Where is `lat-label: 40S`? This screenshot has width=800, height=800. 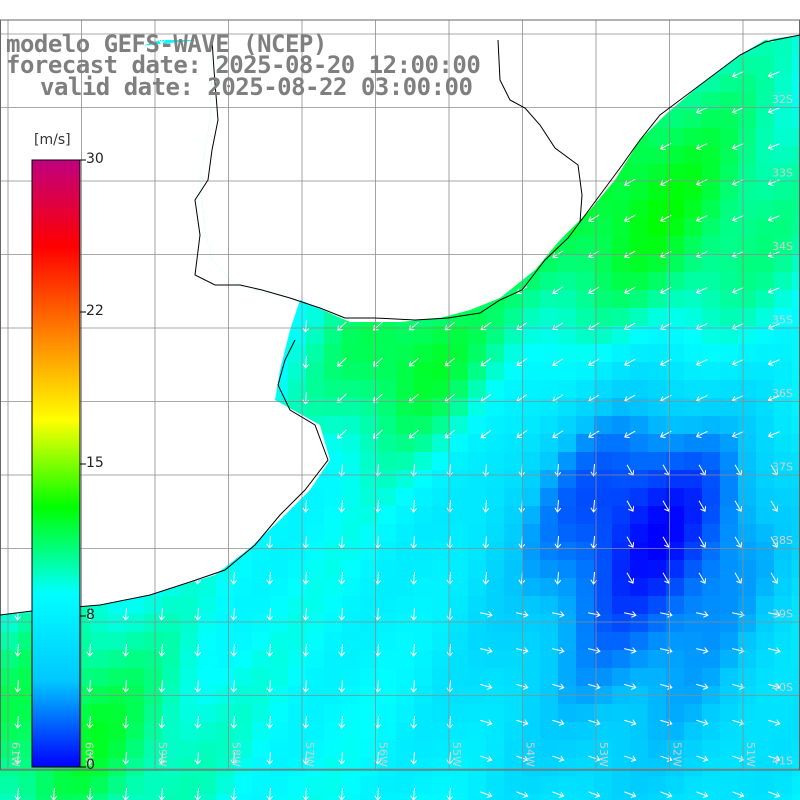 lat-label: 40S is located at coordinates (782, 687).